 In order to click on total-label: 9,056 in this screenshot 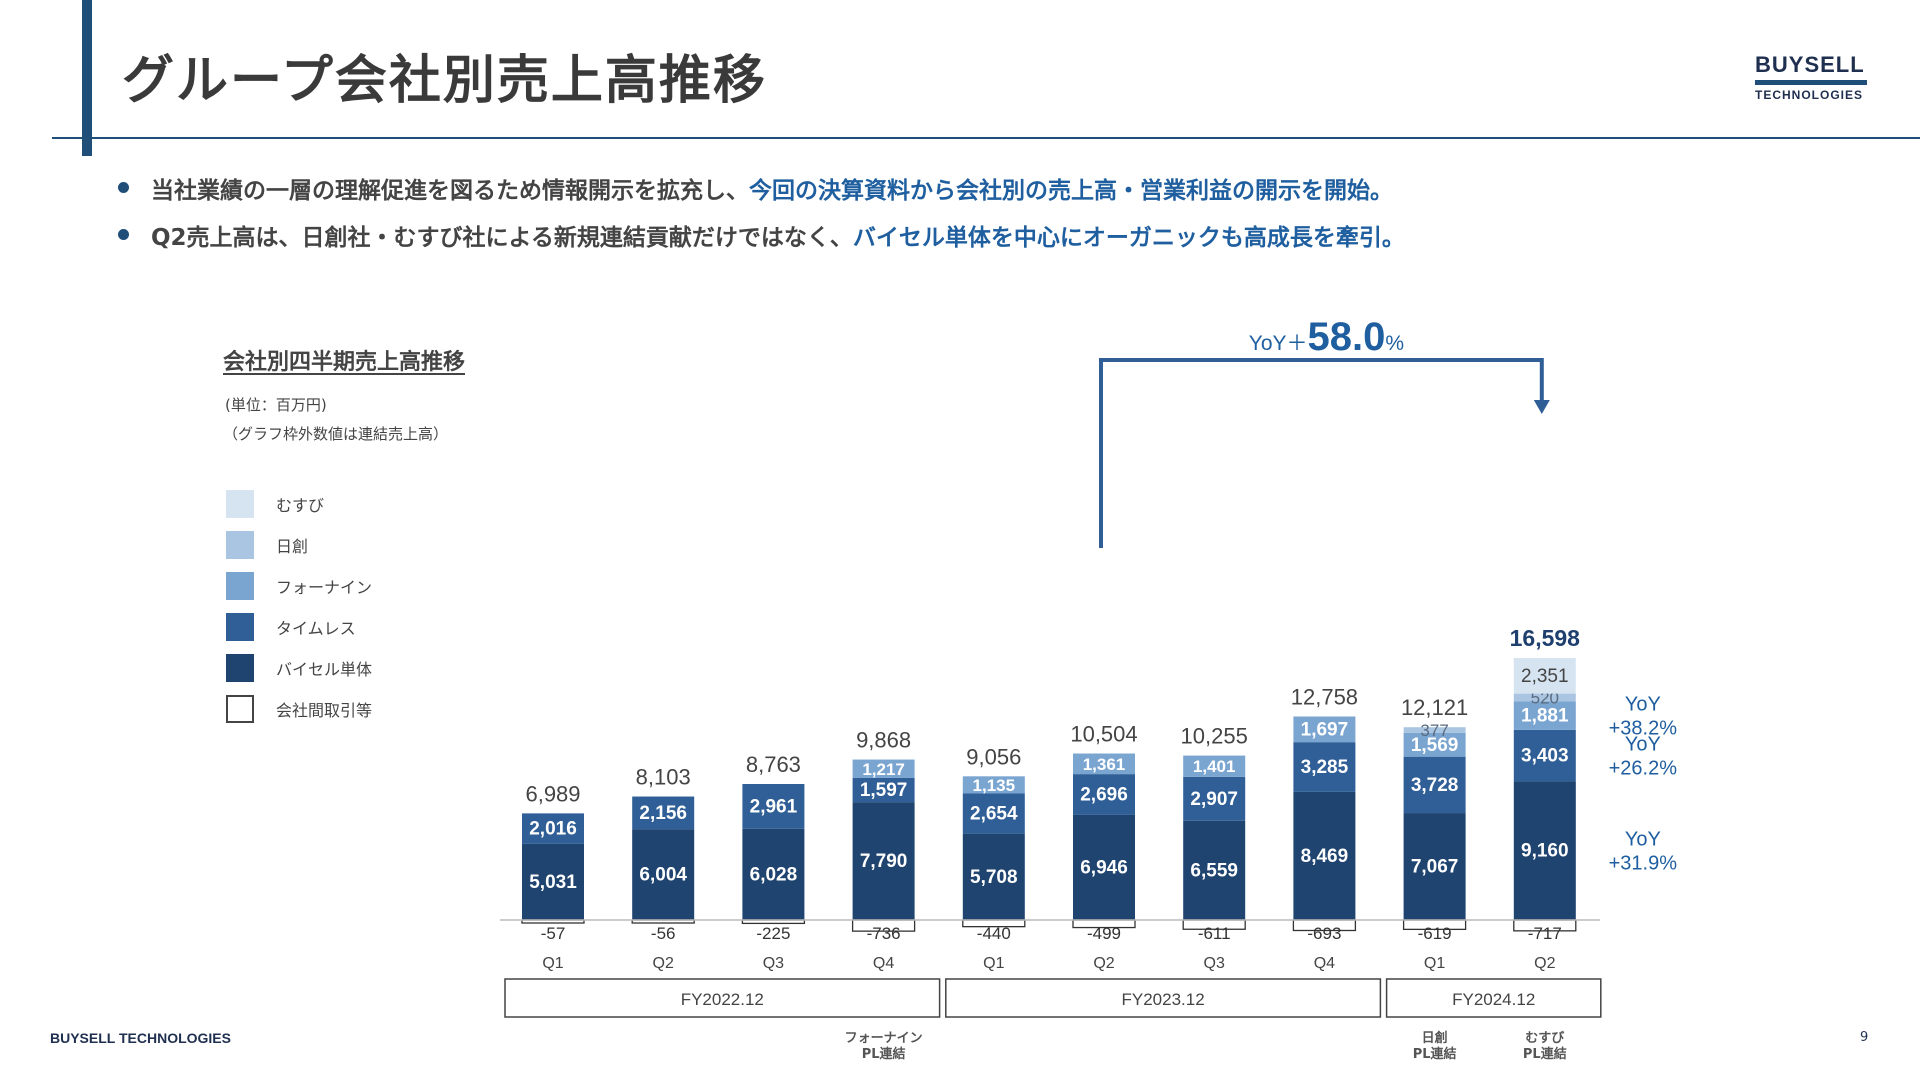, I will do `click(993, 756)`.